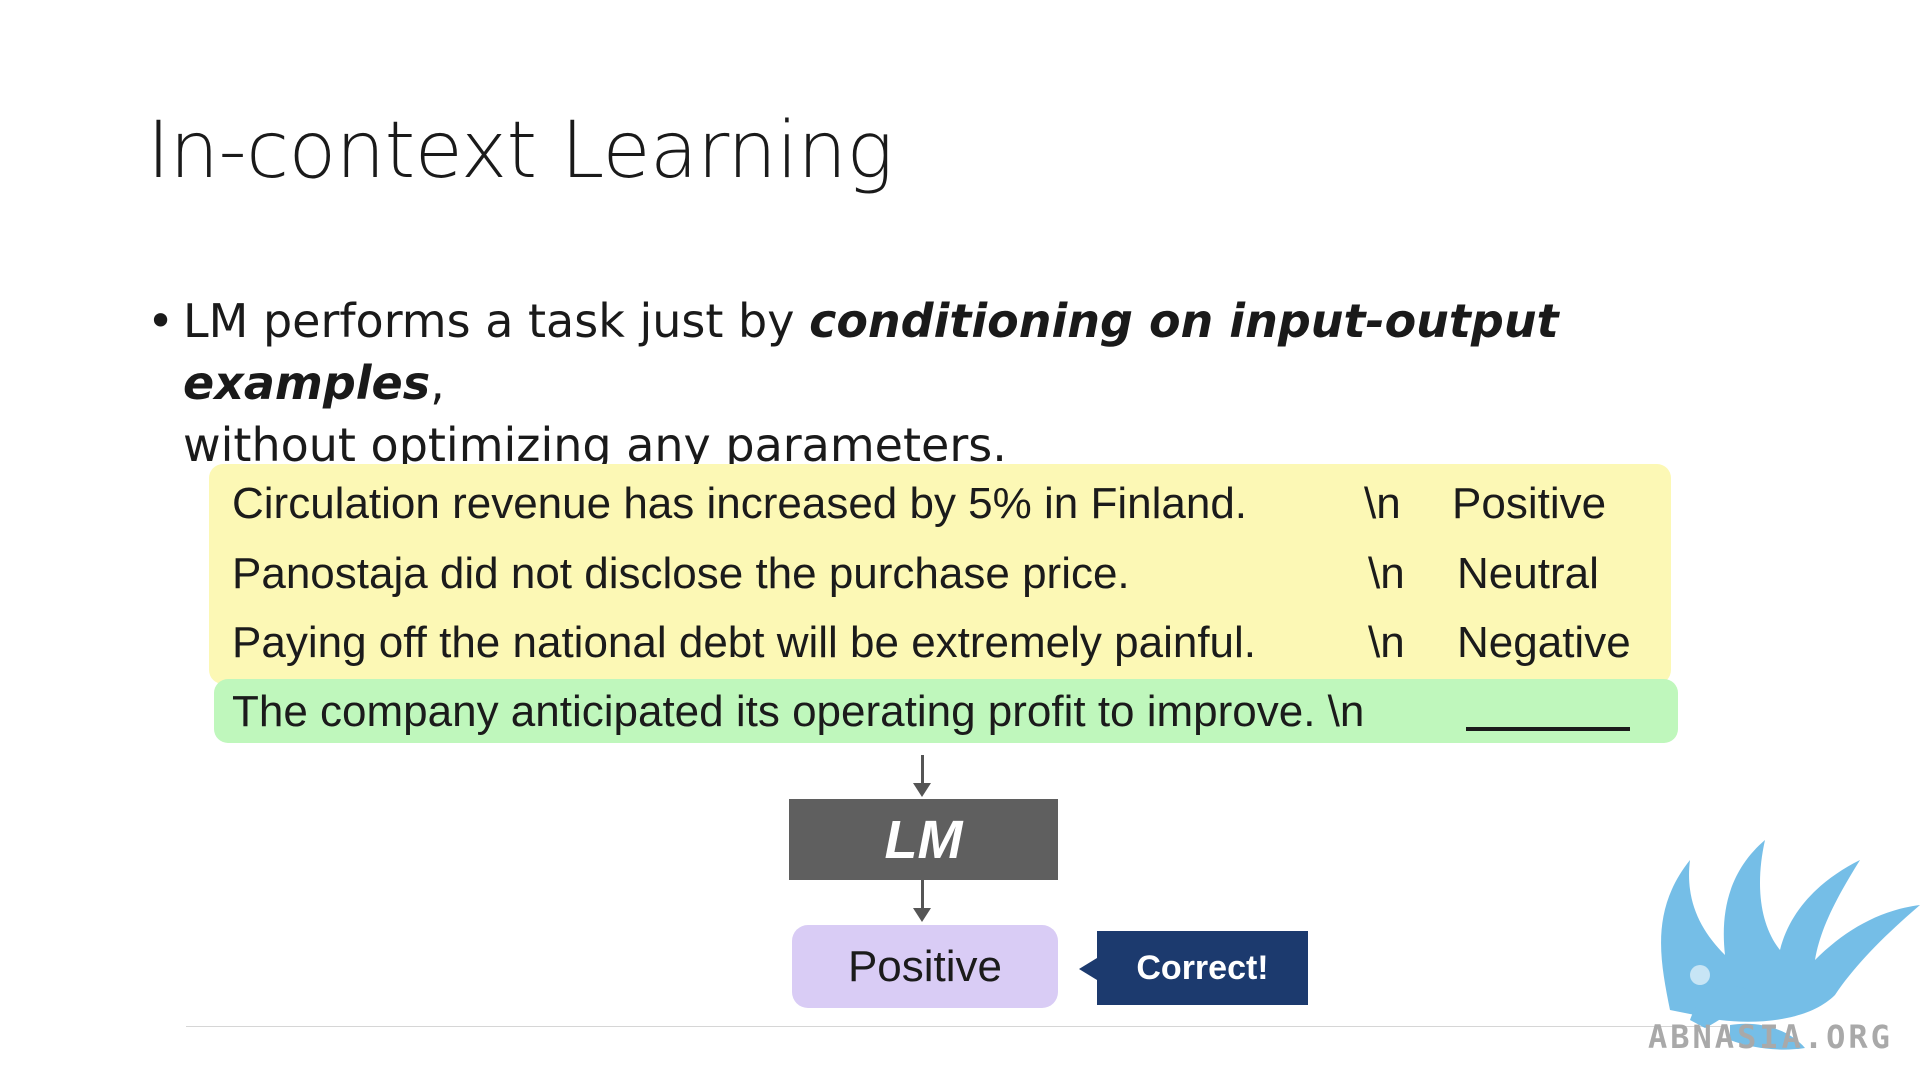 This screenshot has height=1080, width=1920. What do you see at coordinates (1528, 573) in the screenshot?
I see `example-label: Neutral` at bounding box center [1528, 573].